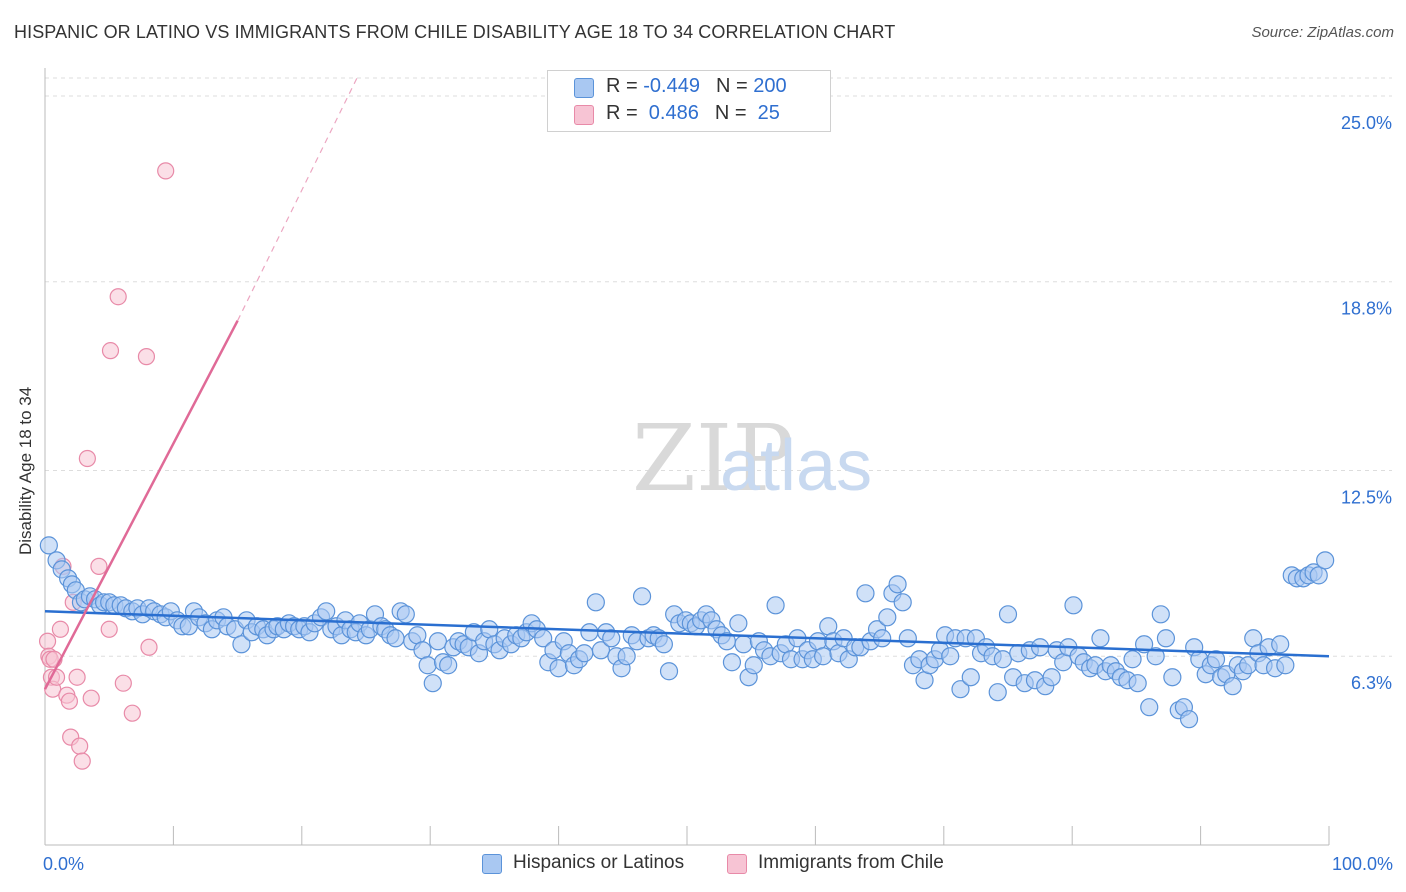 The image size is (1406, 892). Describe the element at coordinates (141, 505) in the screenshot. I see `chile-trend-line` at that location.